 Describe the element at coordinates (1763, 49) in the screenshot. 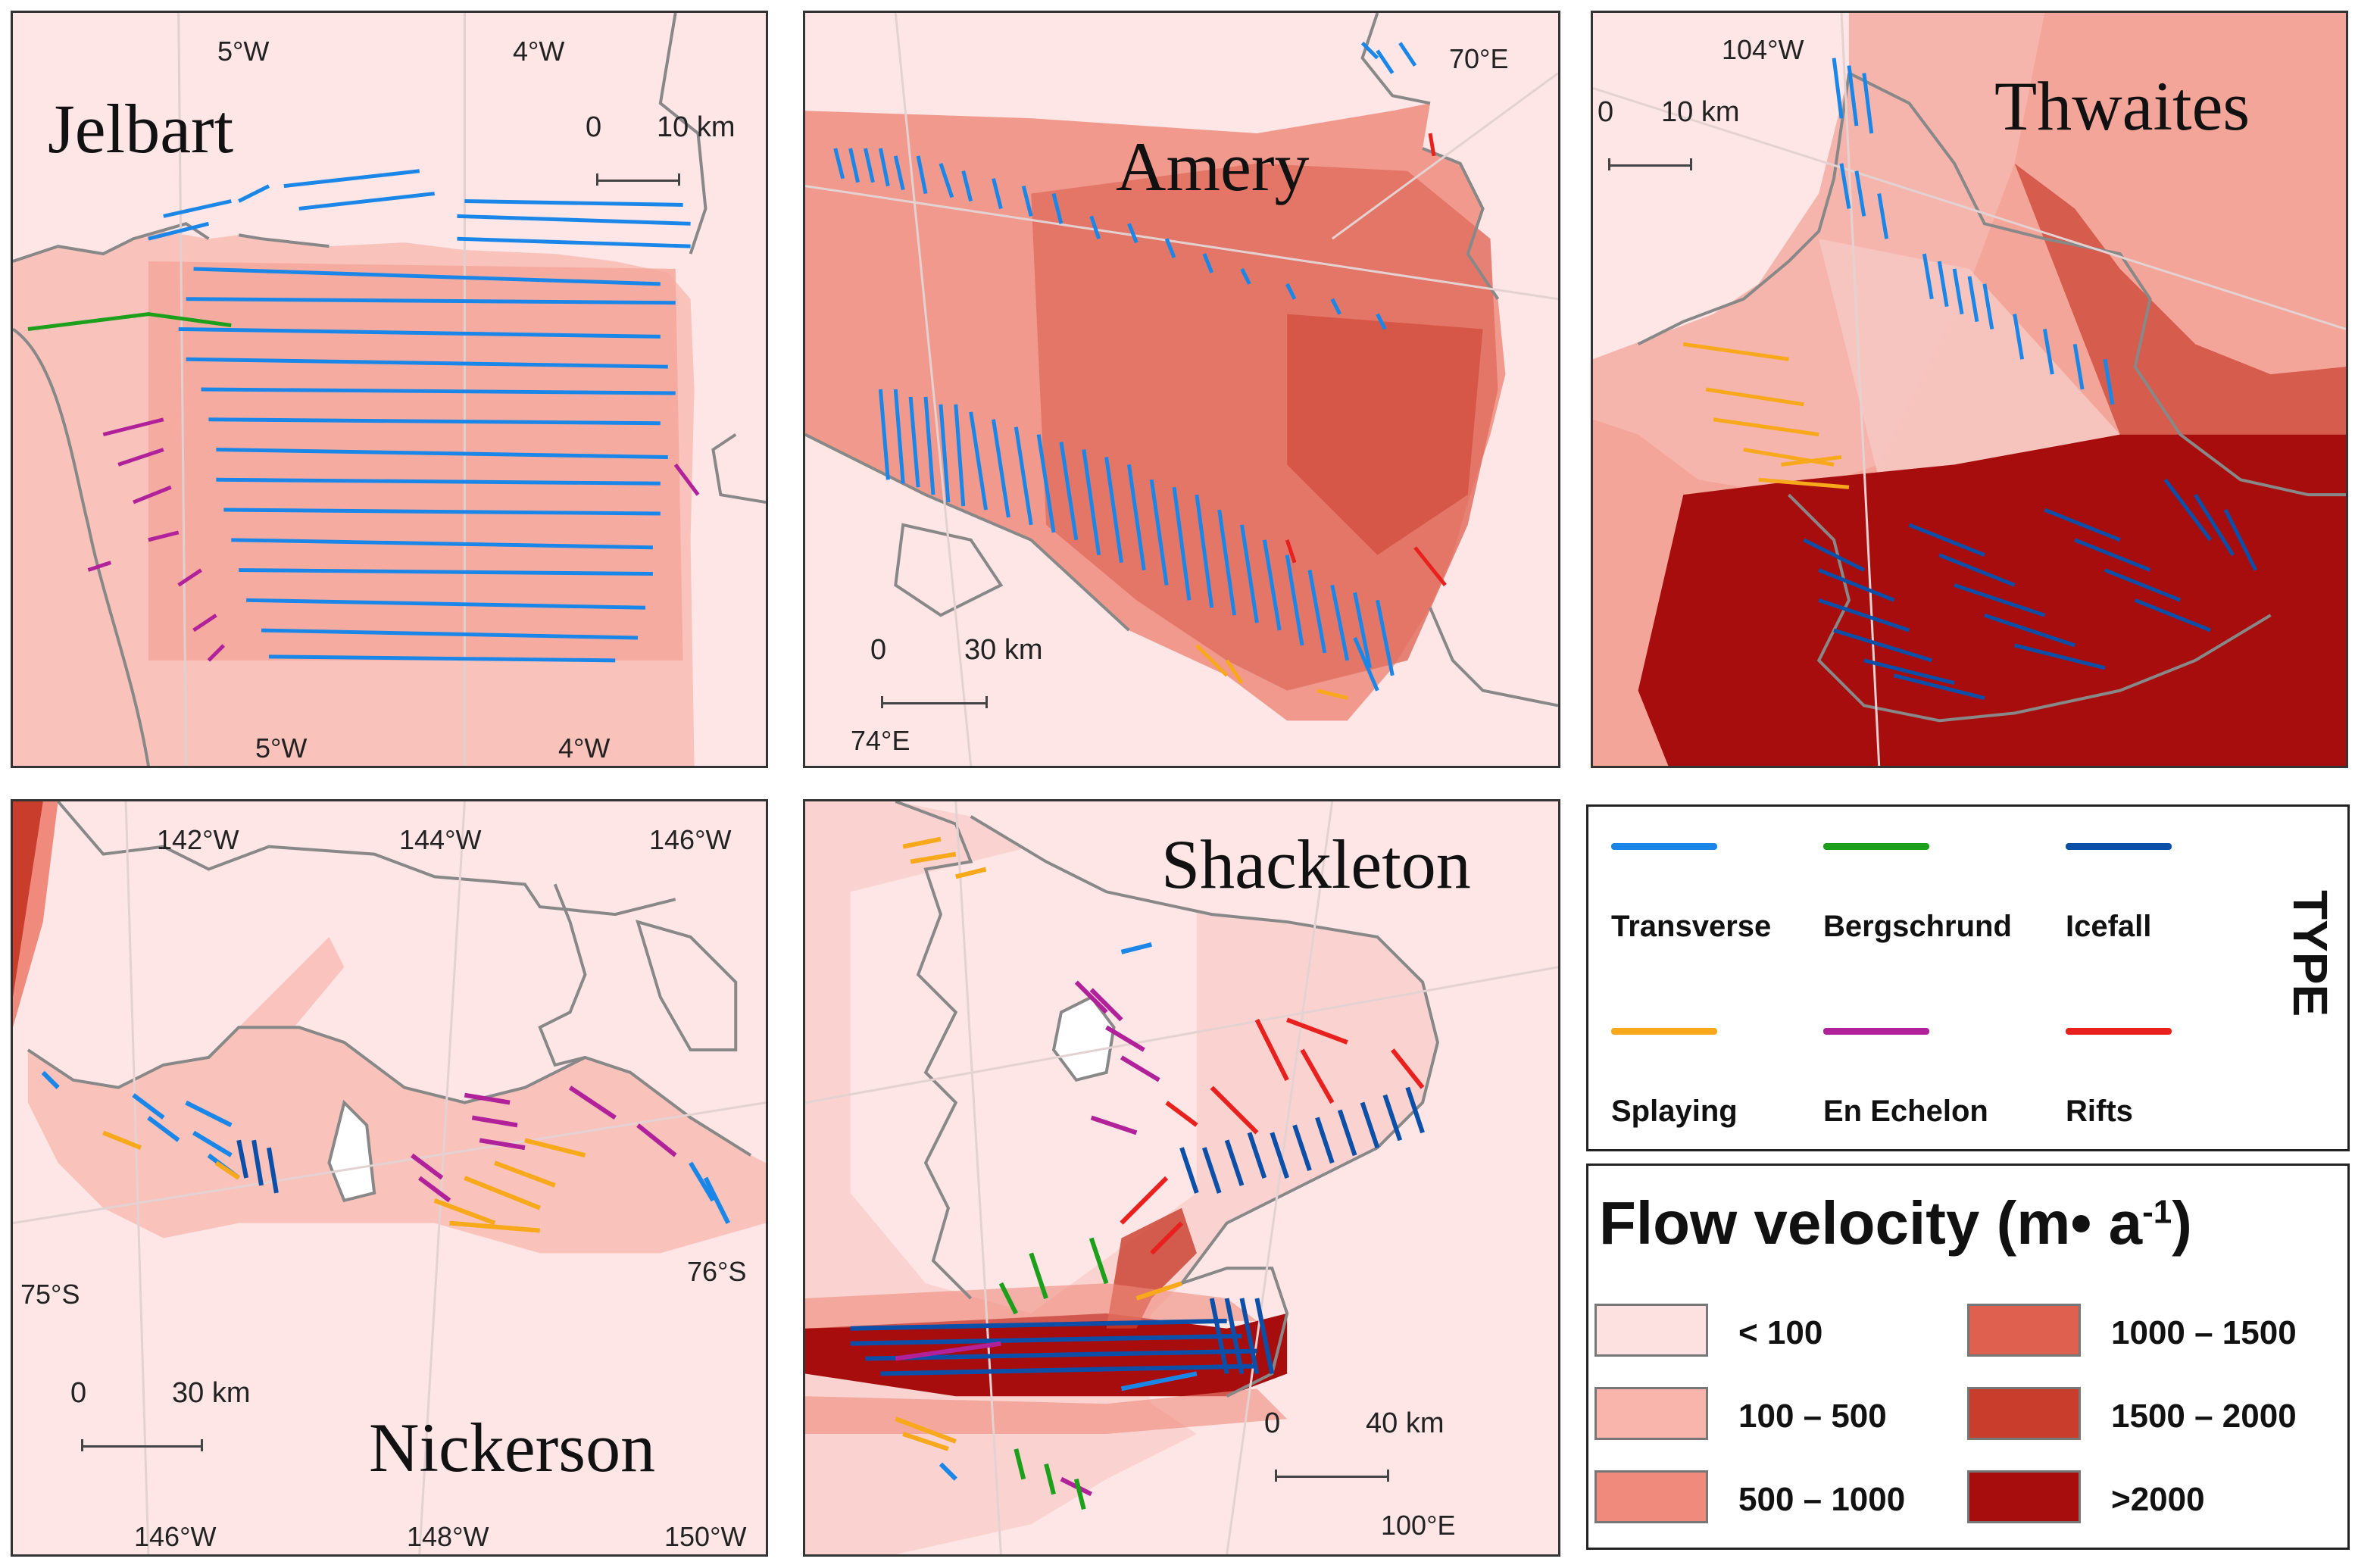

I see `tick-label: 104°W` at that location.